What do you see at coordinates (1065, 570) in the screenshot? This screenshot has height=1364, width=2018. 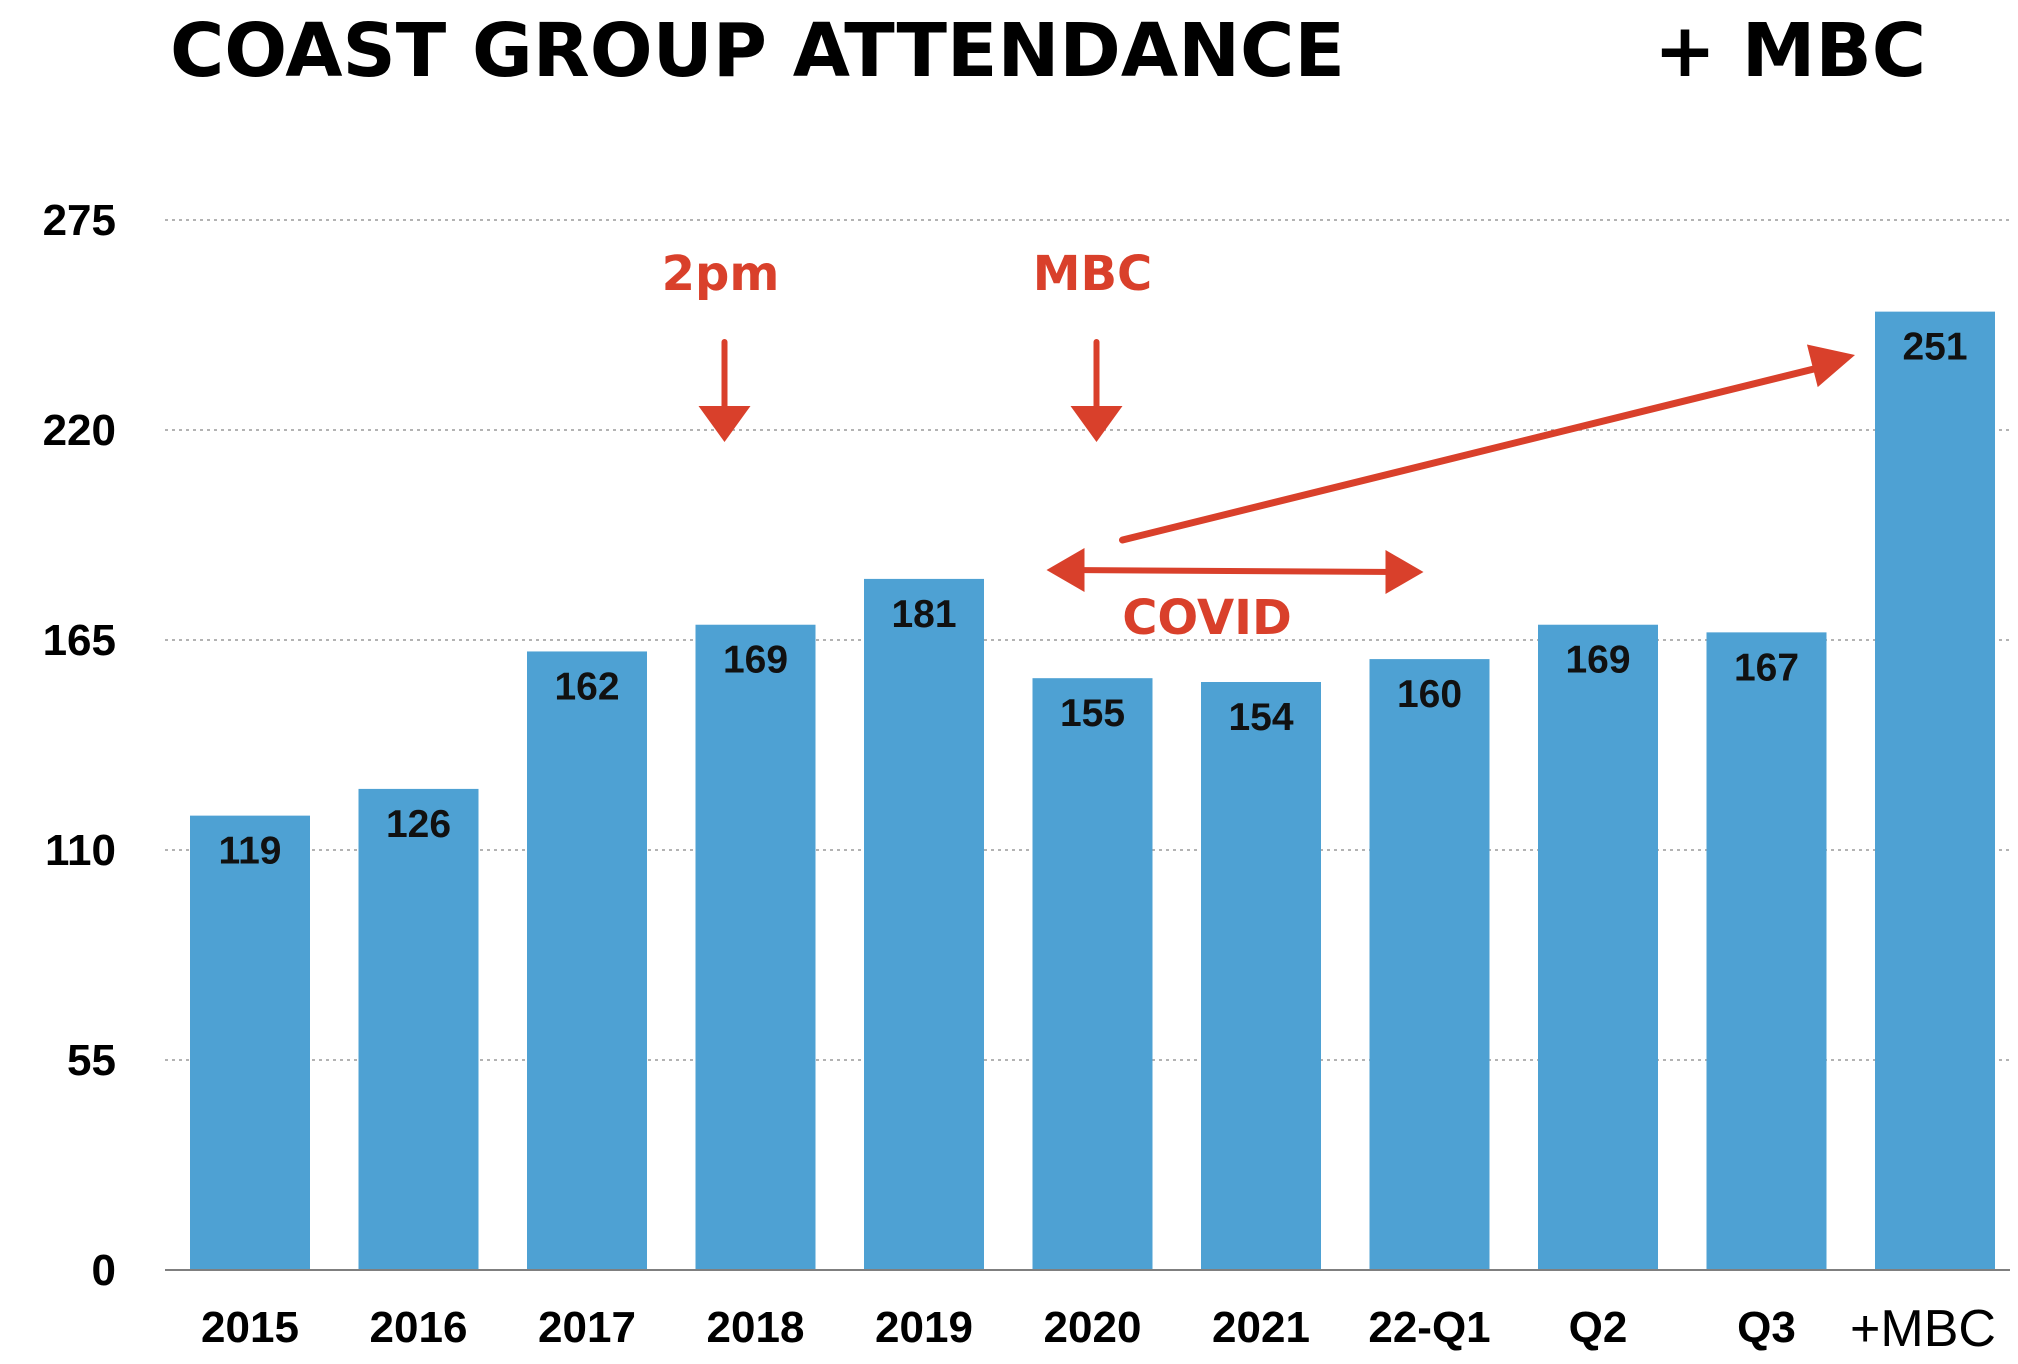 I see `arrow-head-left` at bounding box center [1065, 570].